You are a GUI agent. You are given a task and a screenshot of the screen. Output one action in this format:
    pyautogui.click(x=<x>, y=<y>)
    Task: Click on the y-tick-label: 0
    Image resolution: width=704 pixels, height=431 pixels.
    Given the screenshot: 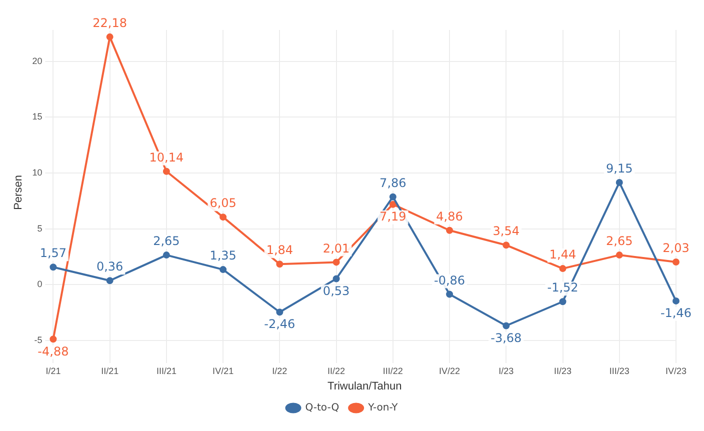 What is the action you would take?
    pyautogui.click(x=39, y=284)
    